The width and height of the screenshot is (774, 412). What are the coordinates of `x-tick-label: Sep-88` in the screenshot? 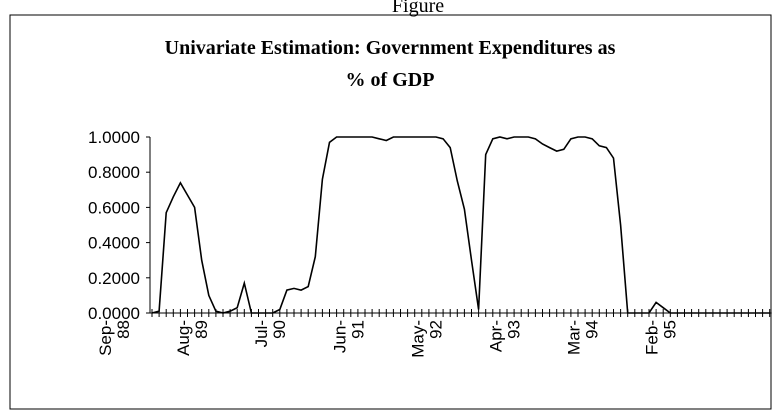 It's located at (114, 338).